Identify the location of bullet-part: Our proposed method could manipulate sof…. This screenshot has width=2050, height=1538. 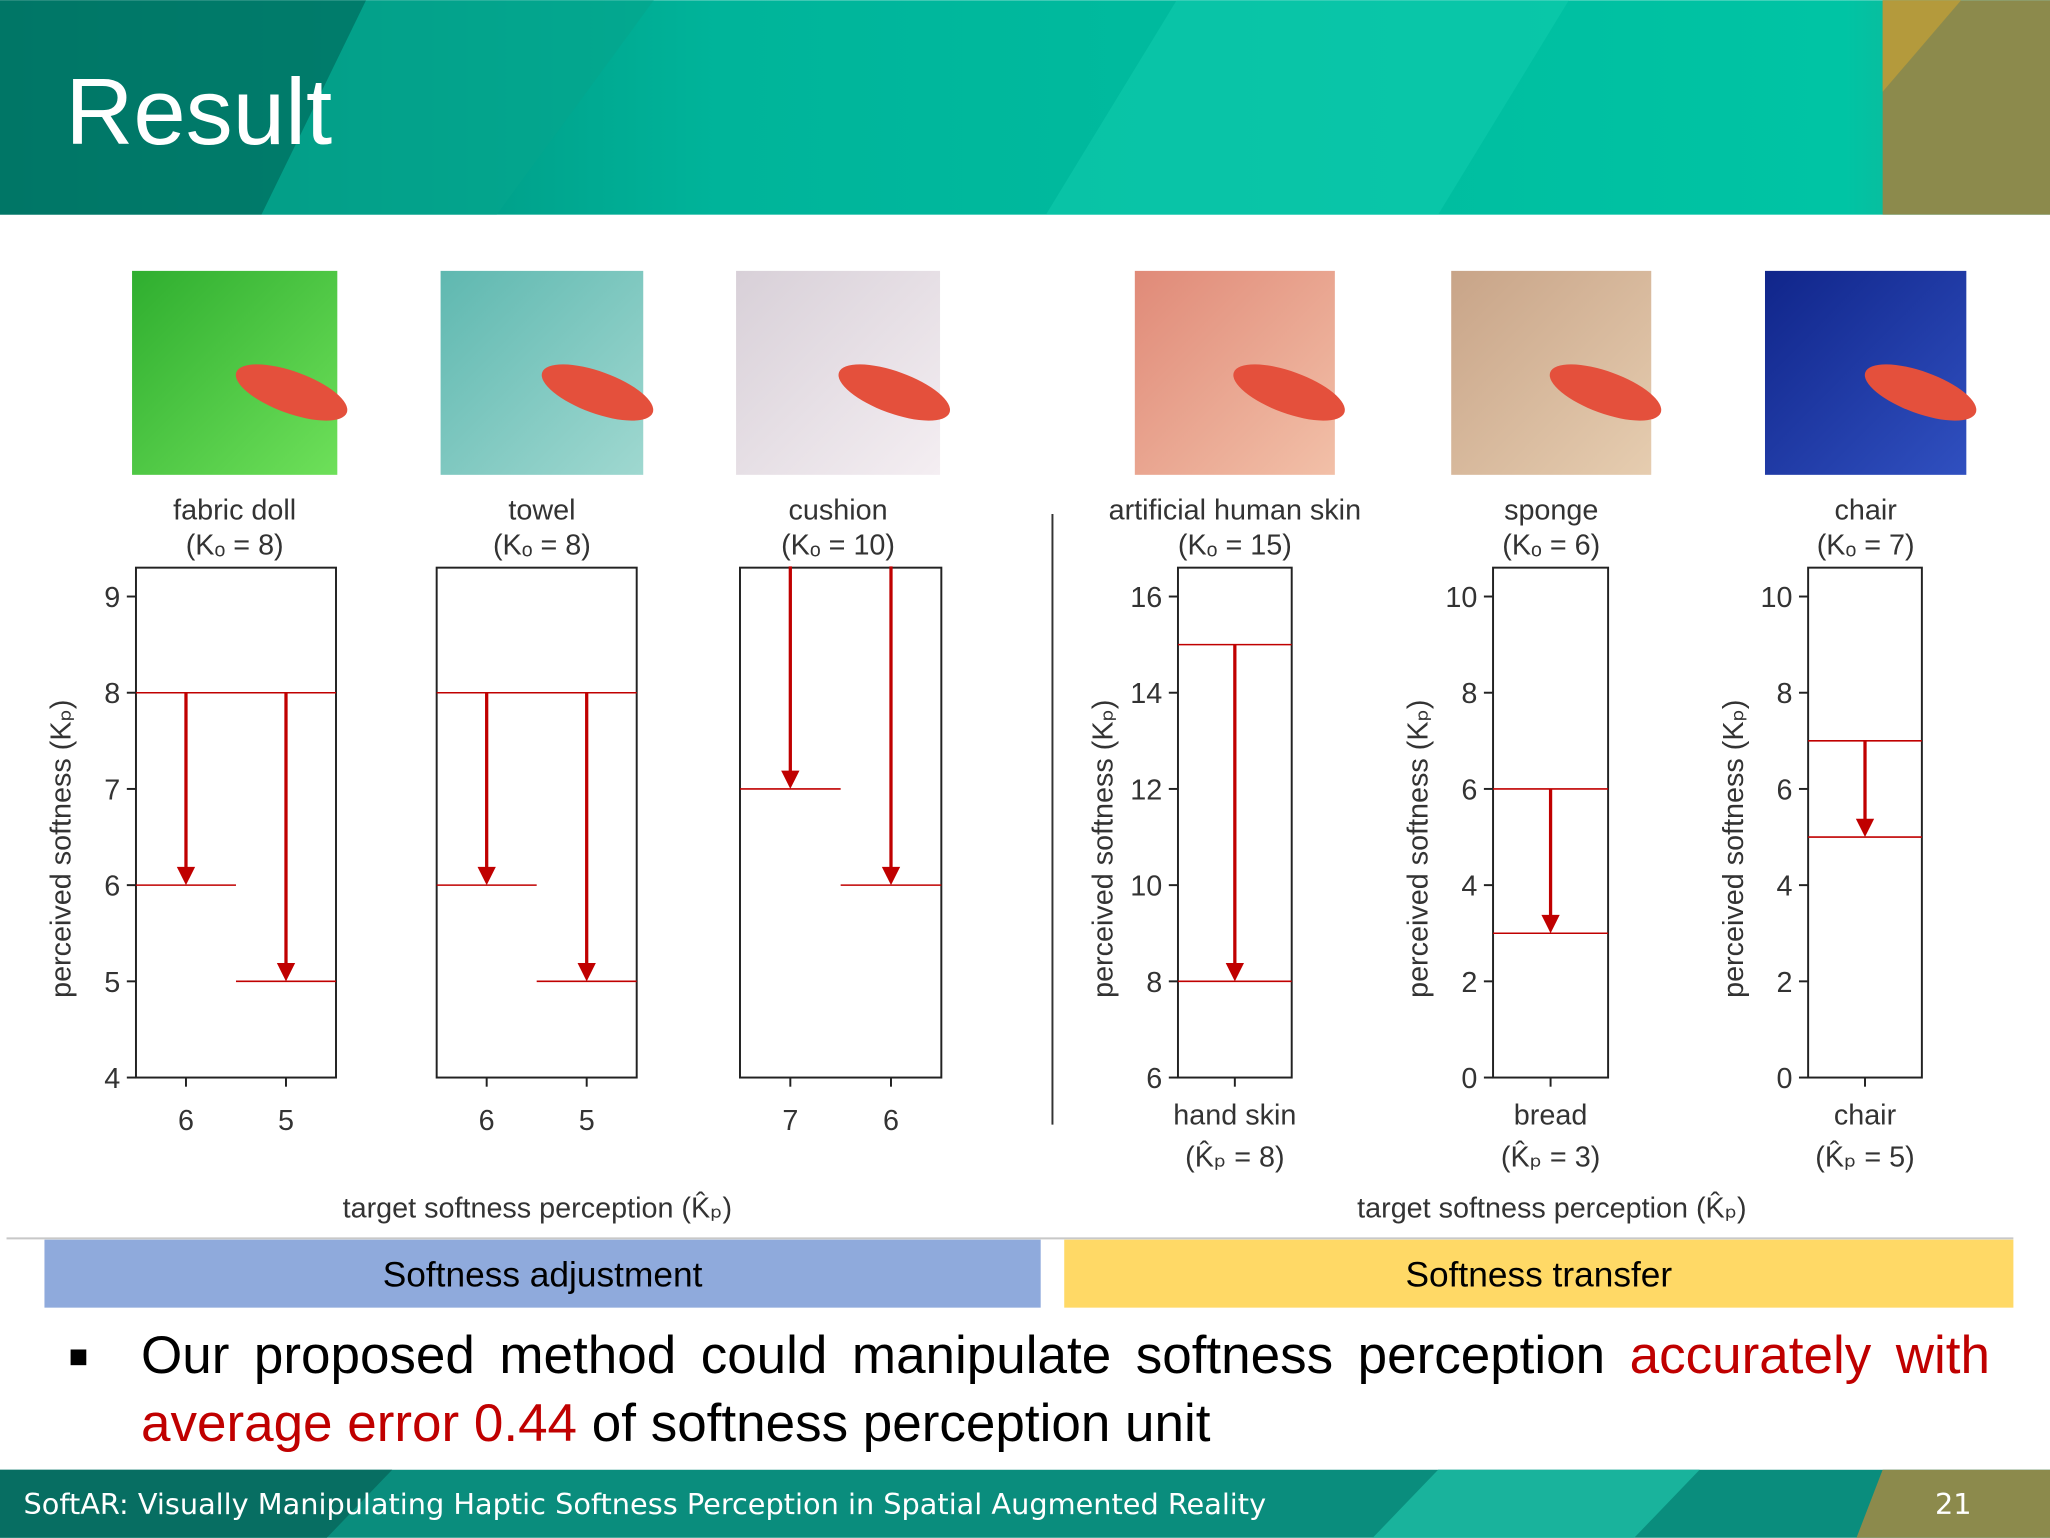
(885, 1355).